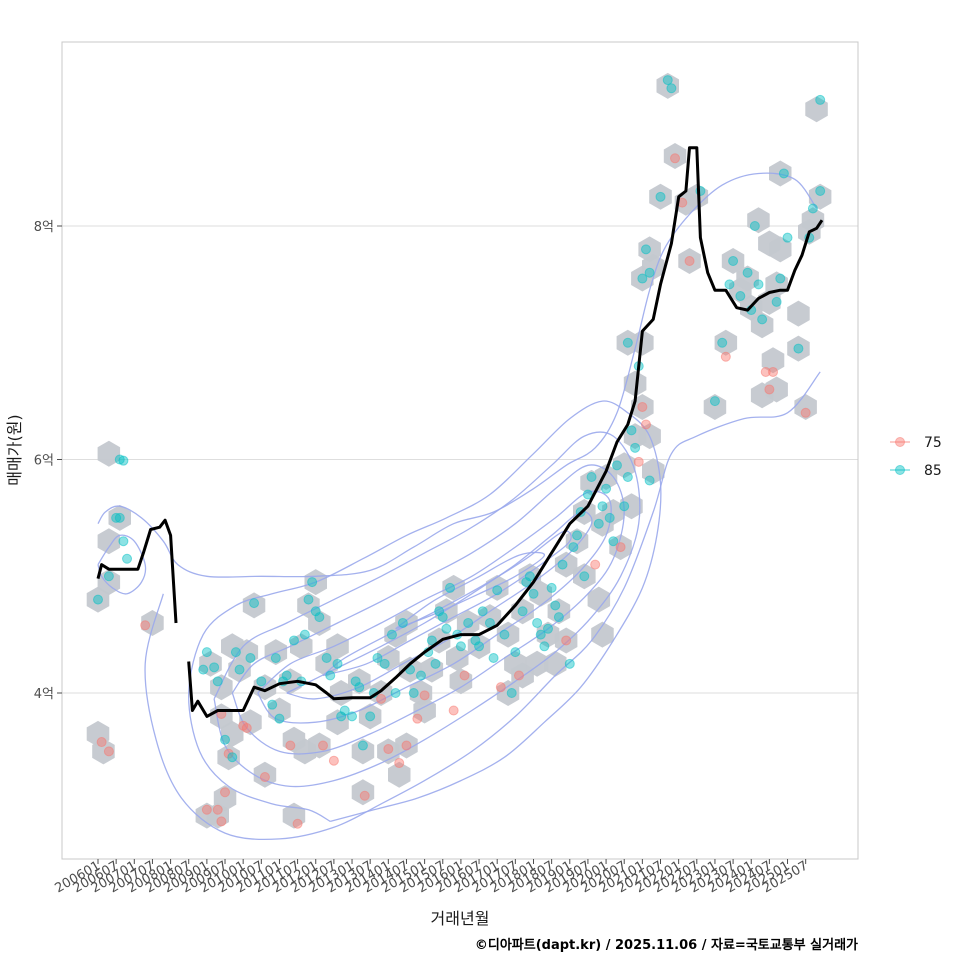 The image size is (960, 960). I want to click on y-tick-label: 4억, so click(44, 694).